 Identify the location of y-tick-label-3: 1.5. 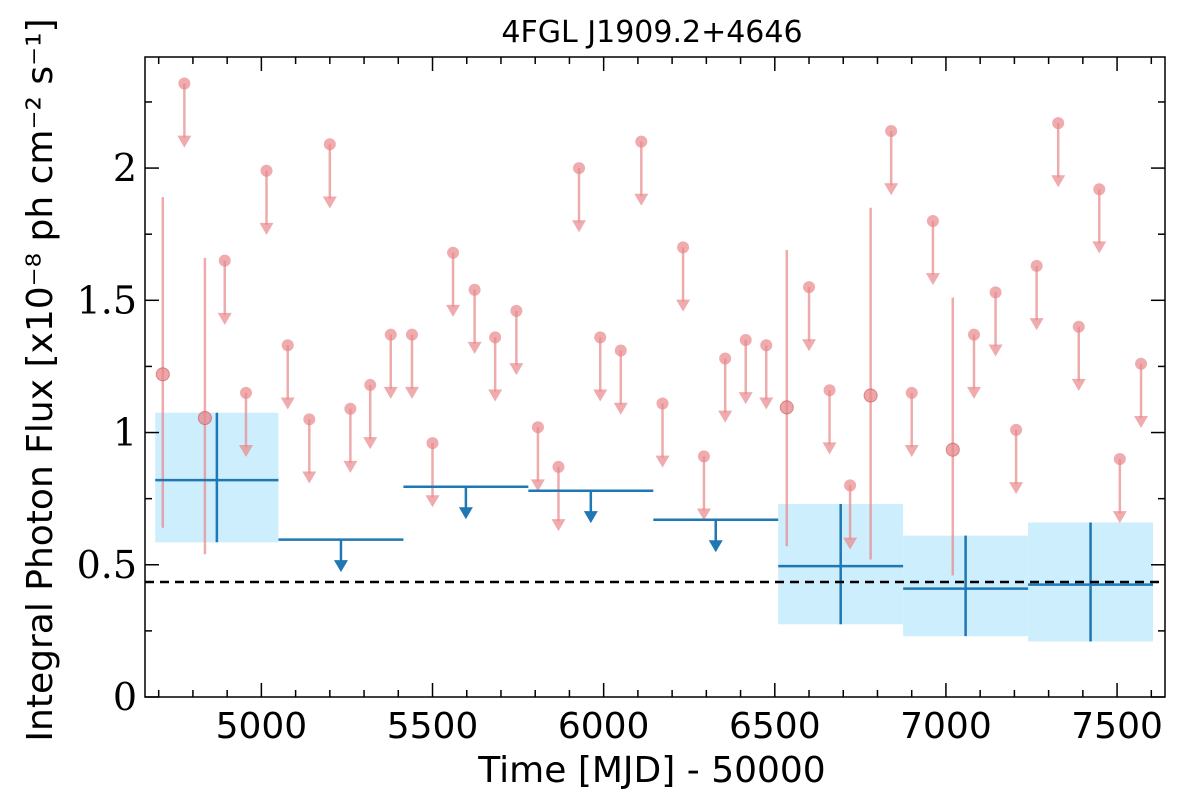
(107, 300).